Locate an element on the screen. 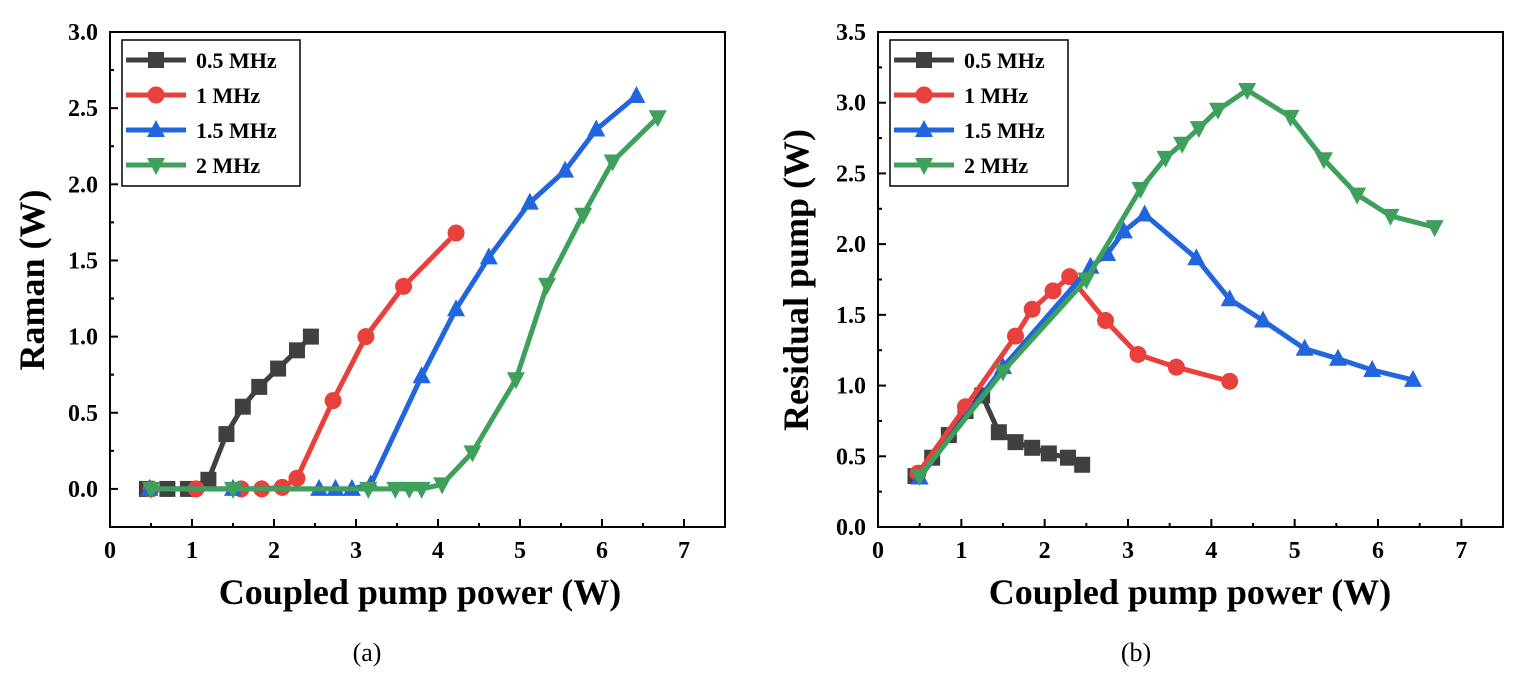  y-axis-title: Raman (W) is located at coordinates (32, 280).